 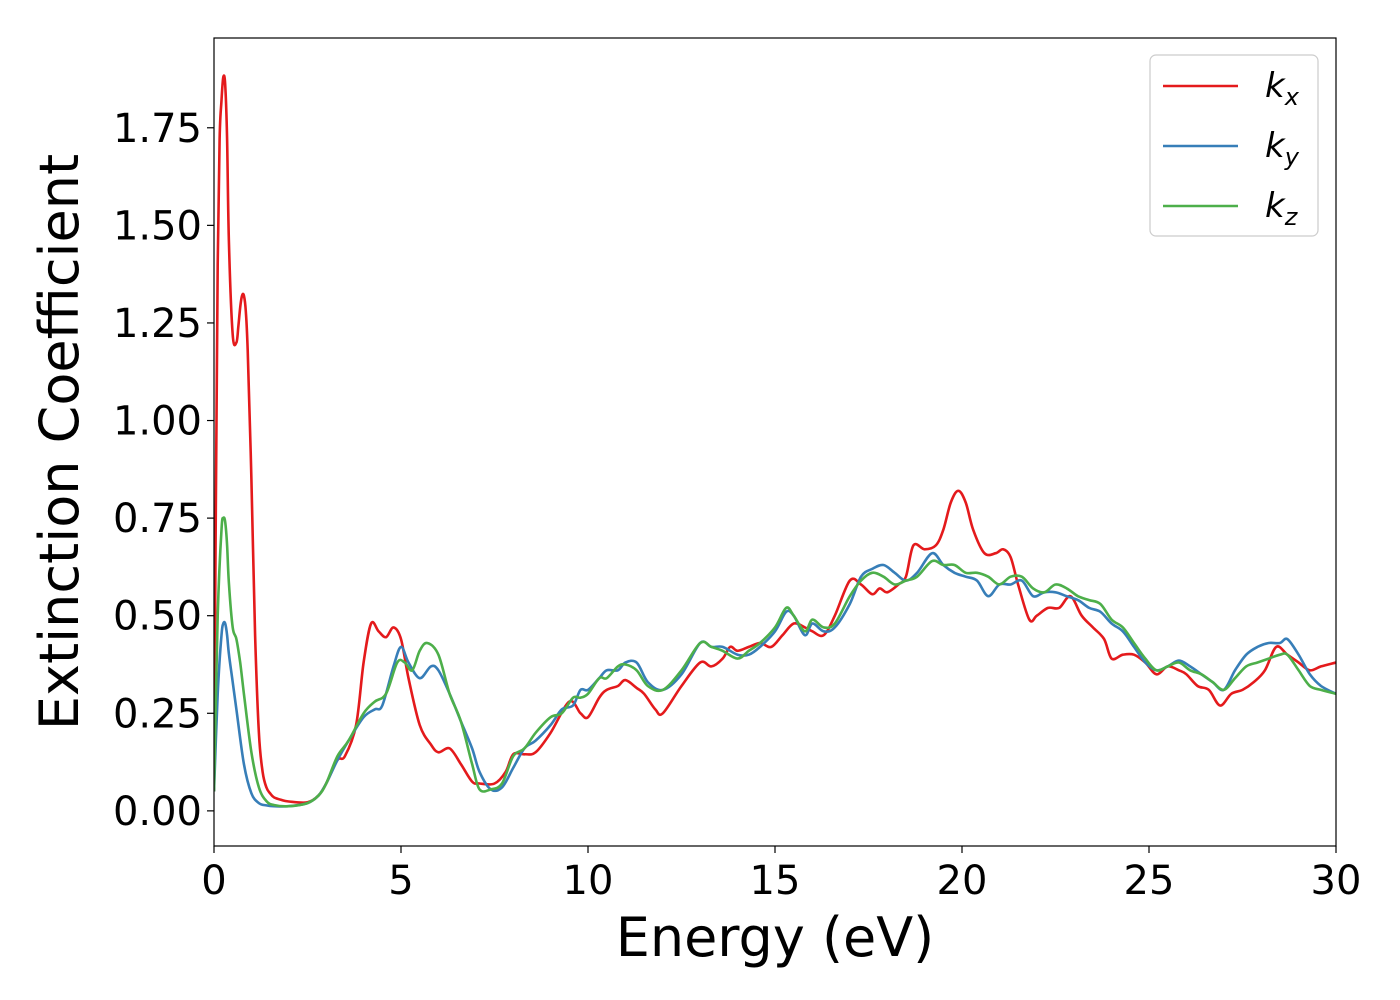 What do you see at coordinates (157, 714) in the screenshot?
I see `y-tick-label: 0.25` at bounding box center [157, 714].